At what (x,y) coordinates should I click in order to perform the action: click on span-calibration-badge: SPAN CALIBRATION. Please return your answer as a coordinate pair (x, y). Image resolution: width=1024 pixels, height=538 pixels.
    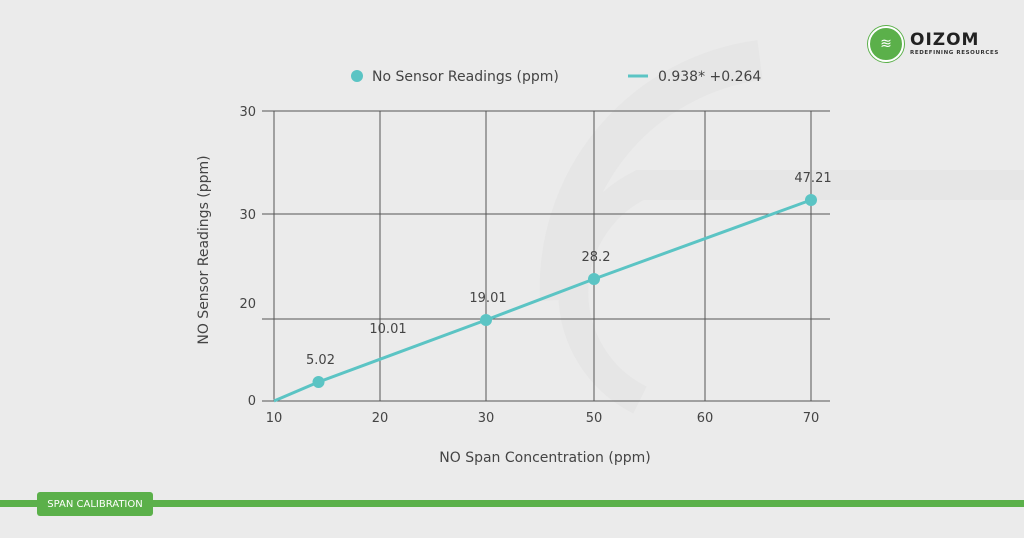
    Looking at the image, I should click on (95, 504).